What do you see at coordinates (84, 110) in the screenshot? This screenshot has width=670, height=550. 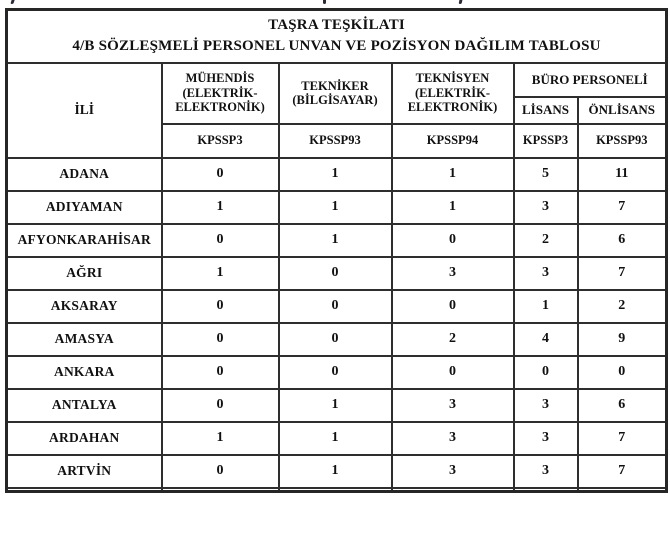 I see `province-column-header: İLİ` at bounding box center [84, 110].